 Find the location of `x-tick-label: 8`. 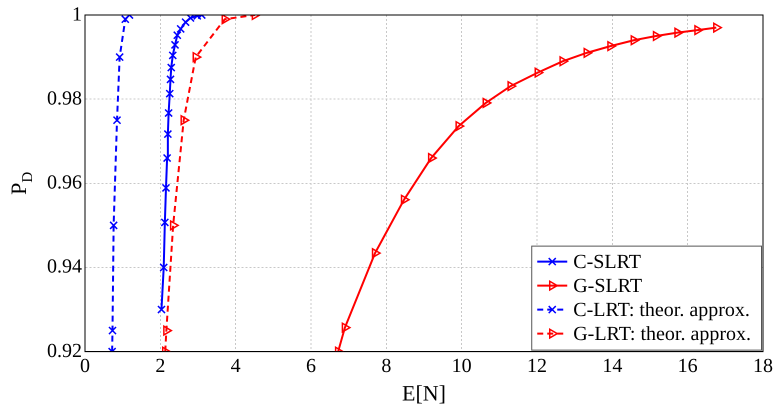

x-tick-label: 8 is located at coordinates (386, 365).